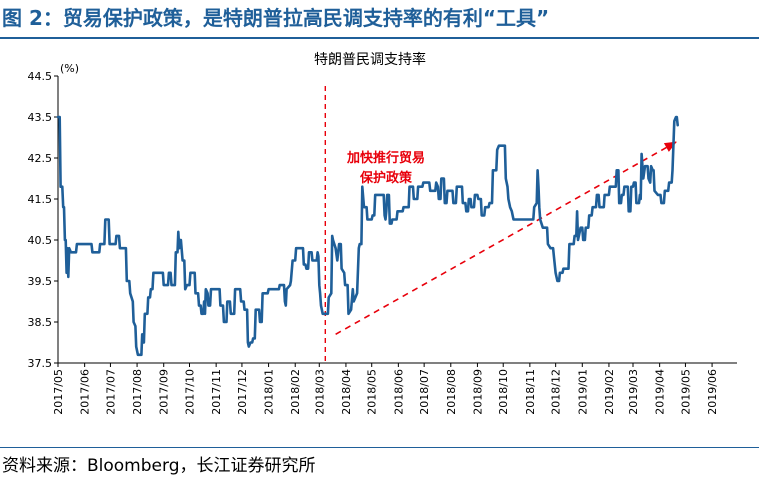  Describe the element at coordinates (58, 392) in the screenshot. I see `x-tick-label: 2017/05` at that location.